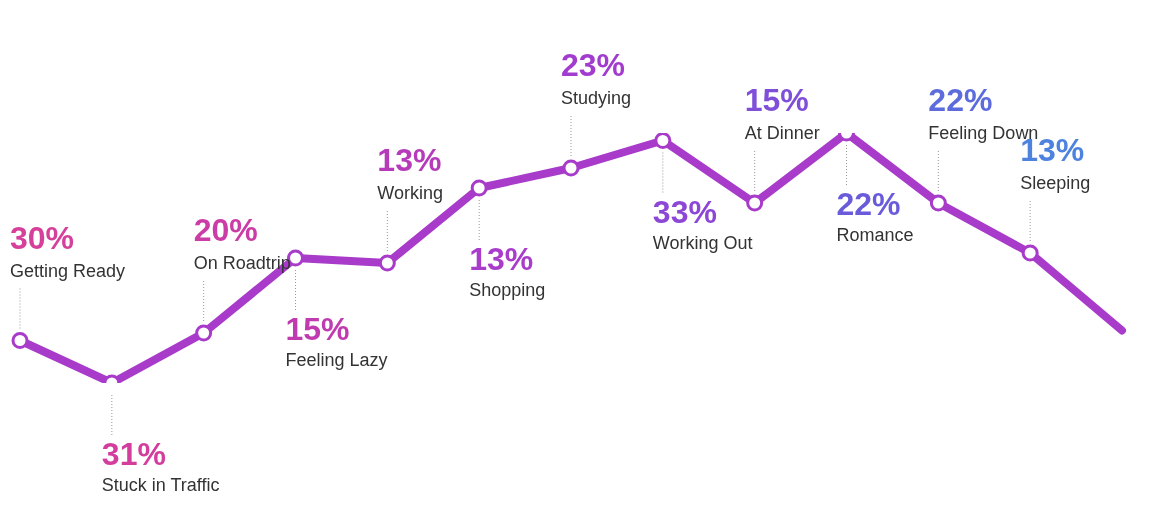 This screenshot has width=1160, height=508. What do you see at coordinates (960, 100) in the screenshot?
I see `text: 22%` at bounding box center [960, 100].